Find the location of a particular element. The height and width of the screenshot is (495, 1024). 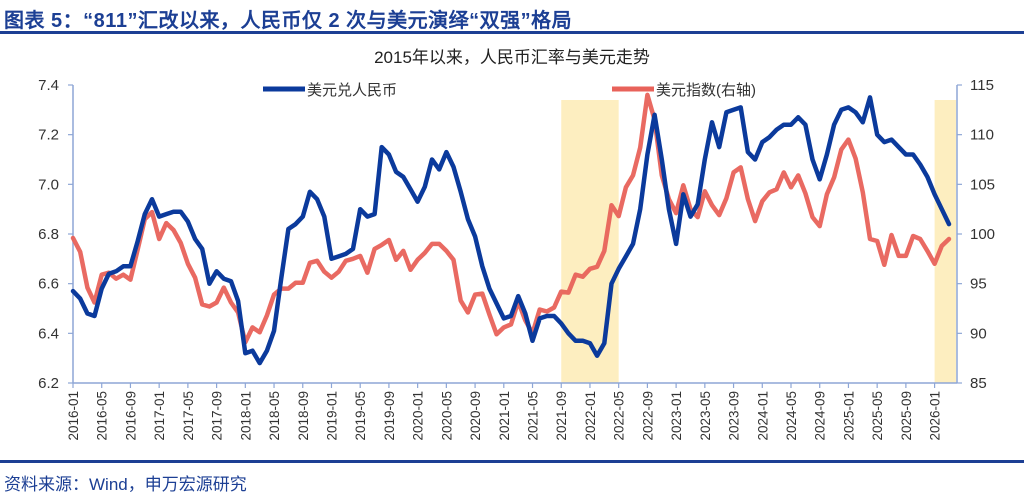

right-axis-tick-label: 100 is located at coordinates (982, 234).